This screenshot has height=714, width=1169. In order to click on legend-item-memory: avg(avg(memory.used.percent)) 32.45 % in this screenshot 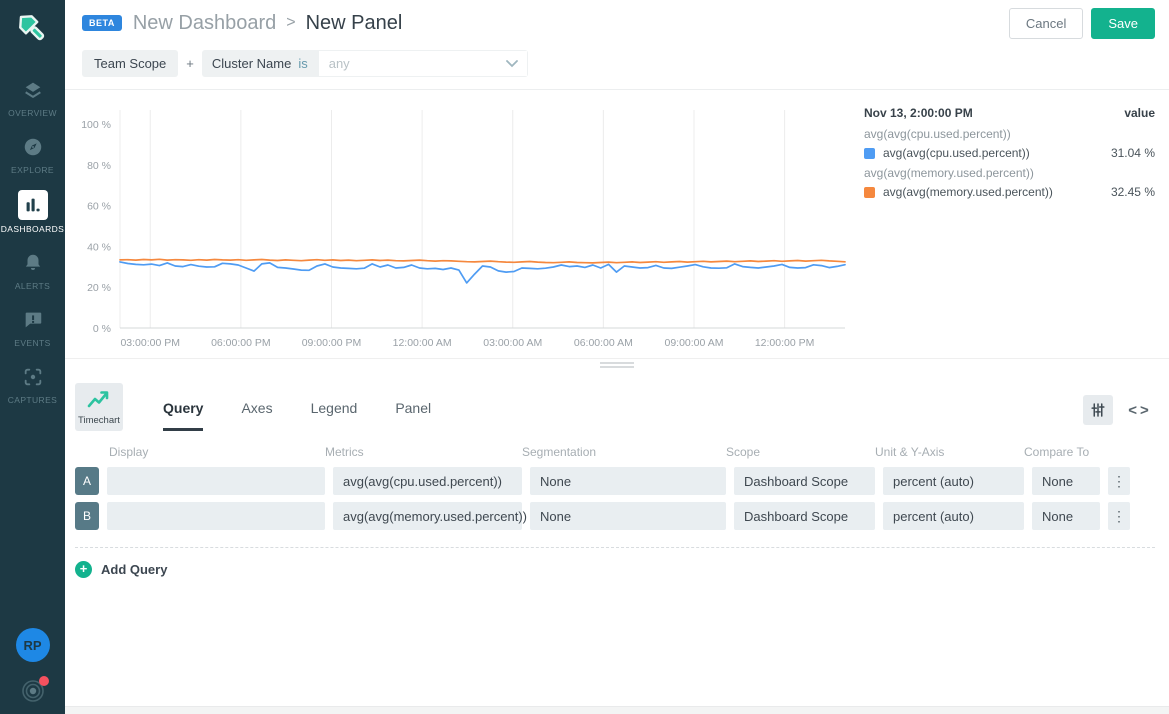, I will do `click(1009, 192)`.